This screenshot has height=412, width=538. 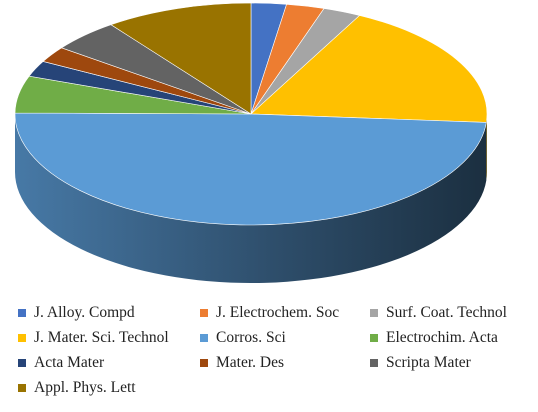 I want to click on legend-label: J. Electrochem. Soc, so click(x=278, y=312).